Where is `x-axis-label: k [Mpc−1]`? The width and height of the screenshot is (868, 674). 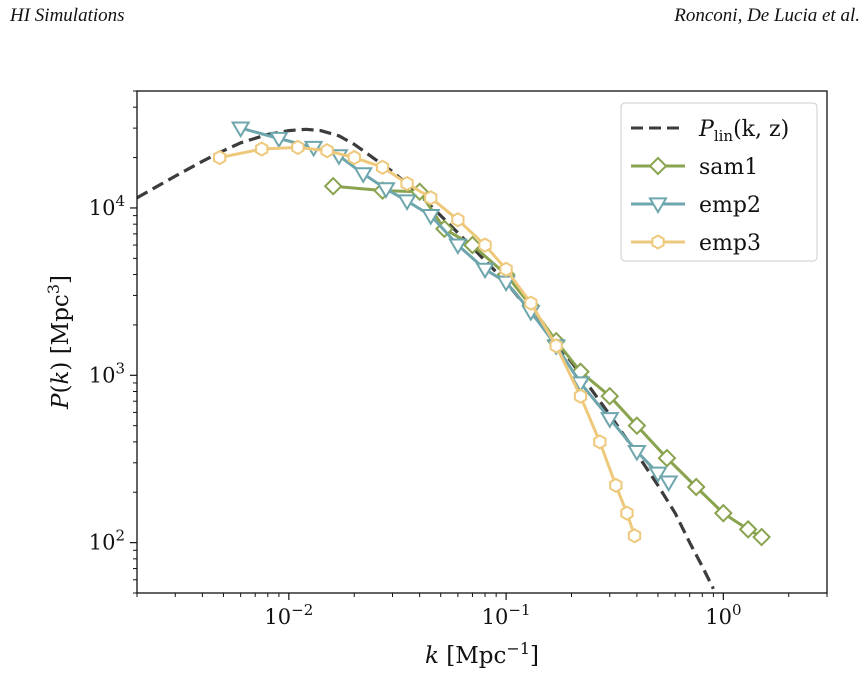
x-axis-label: k [Mpc−1] is located at coordinates (482, 654).